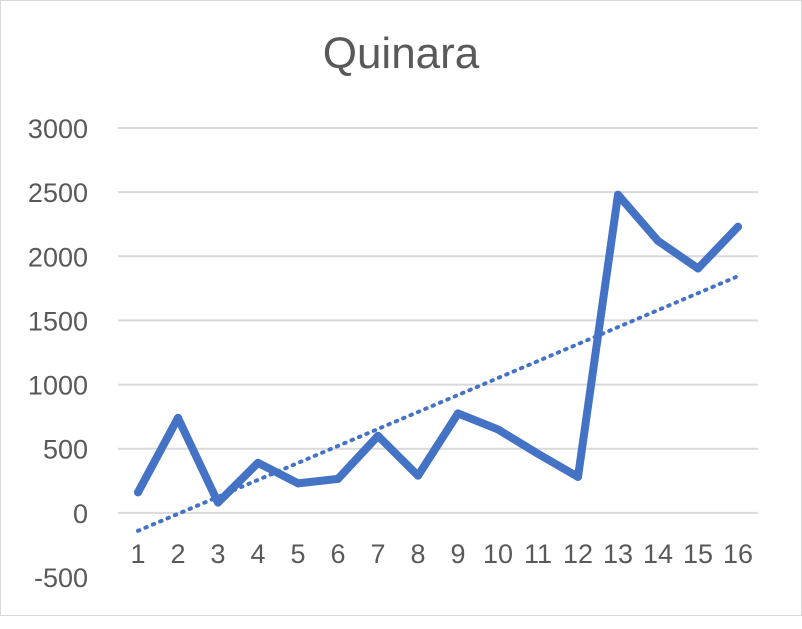  I want to click on x-tick-label: 10, so click(498, 554).